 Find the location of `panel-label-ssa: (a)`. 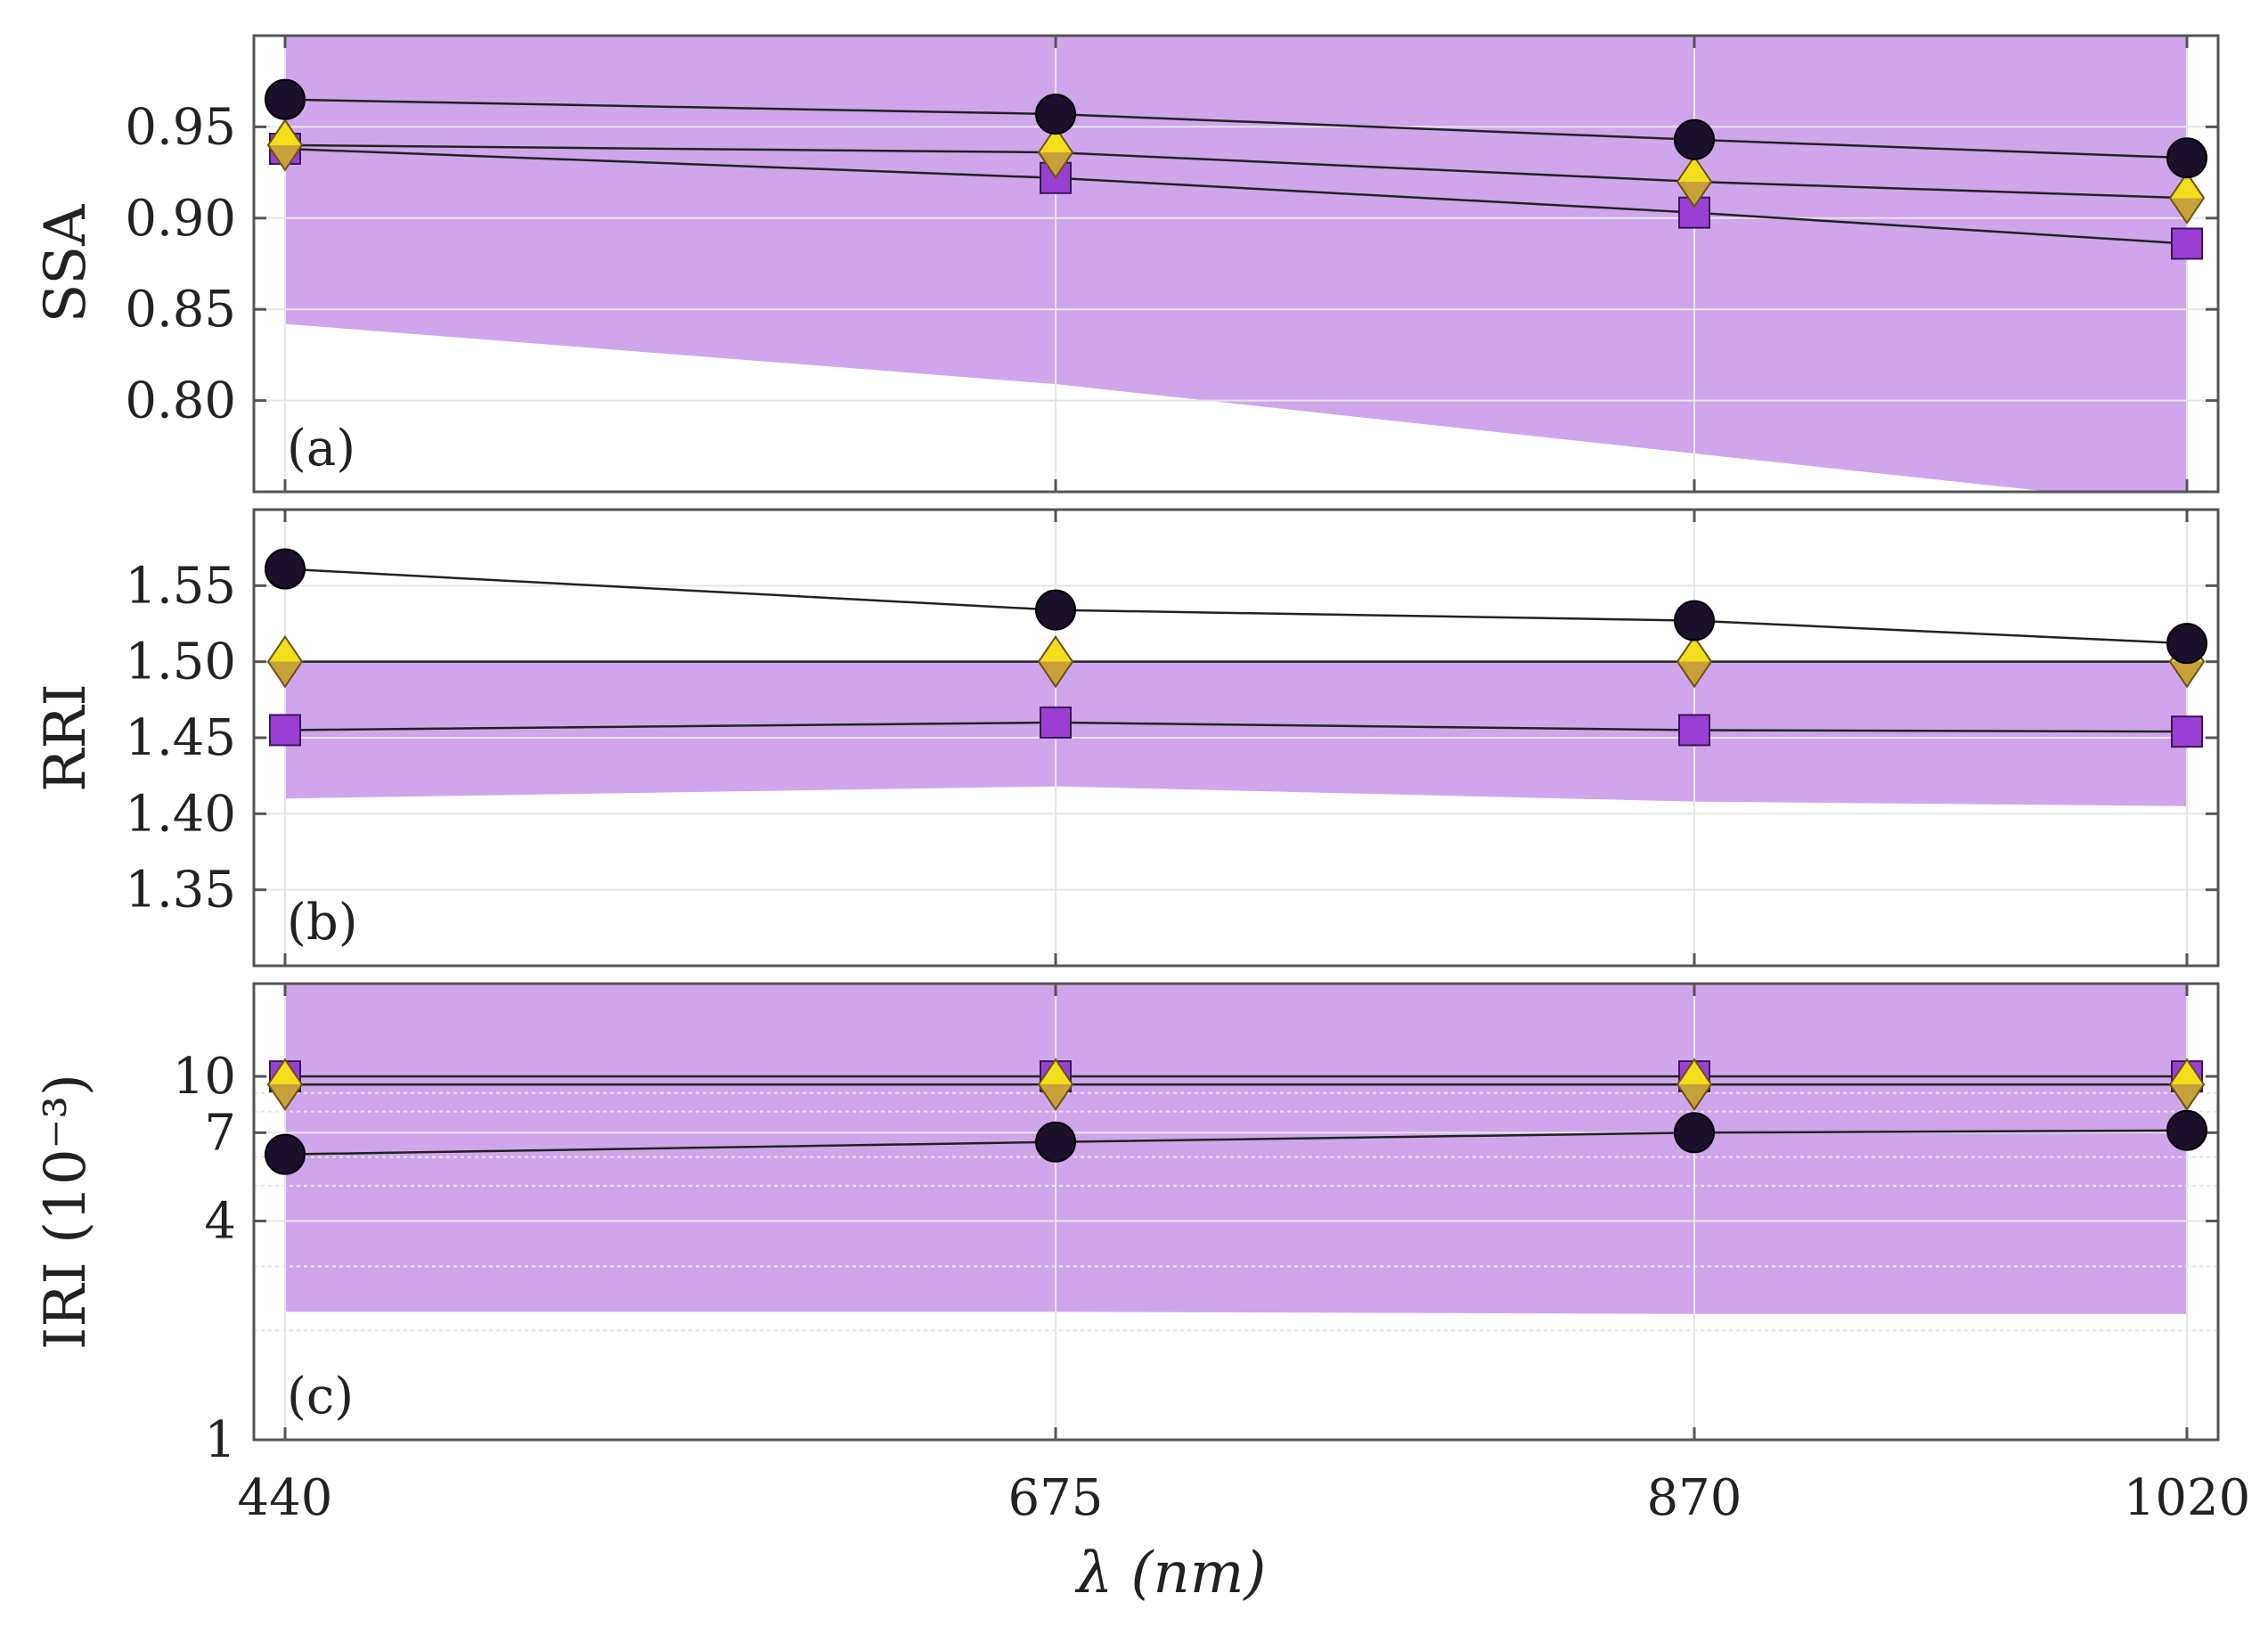

panel-label-ssa: (a) is located at coordinates (321, 449).